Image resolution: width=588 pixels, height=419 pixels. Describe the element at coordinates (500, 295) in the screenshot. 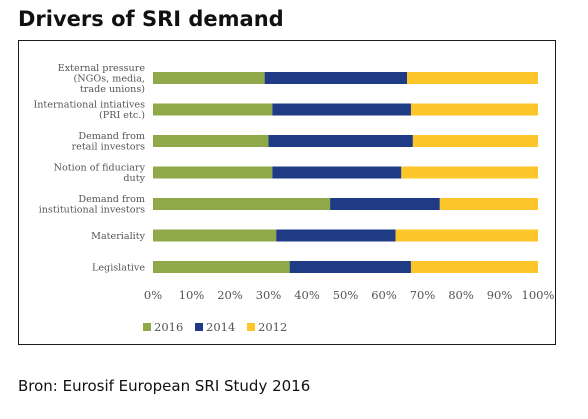

I see `x-tick-label-9: 90%` at that location.